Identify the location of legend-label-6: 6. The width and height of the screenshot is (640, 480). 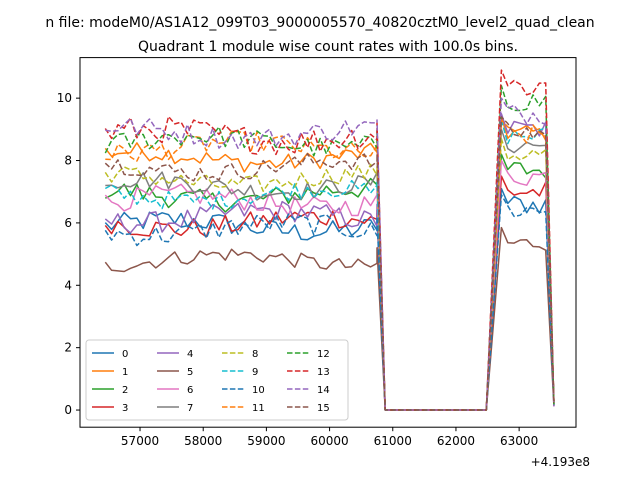
(190, 390).